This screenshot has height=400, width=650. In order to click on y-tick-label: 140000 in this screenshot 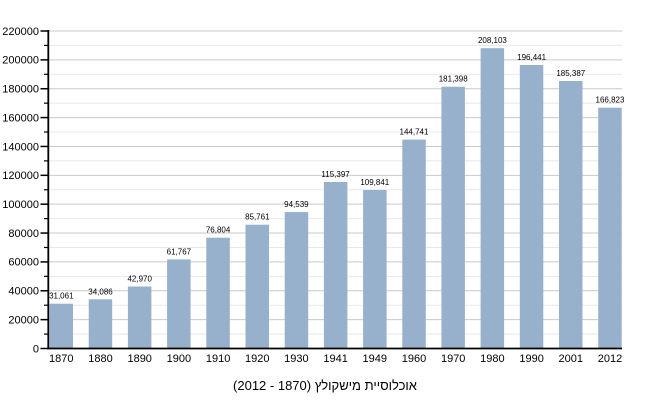, I will do `click(20, 147)`.